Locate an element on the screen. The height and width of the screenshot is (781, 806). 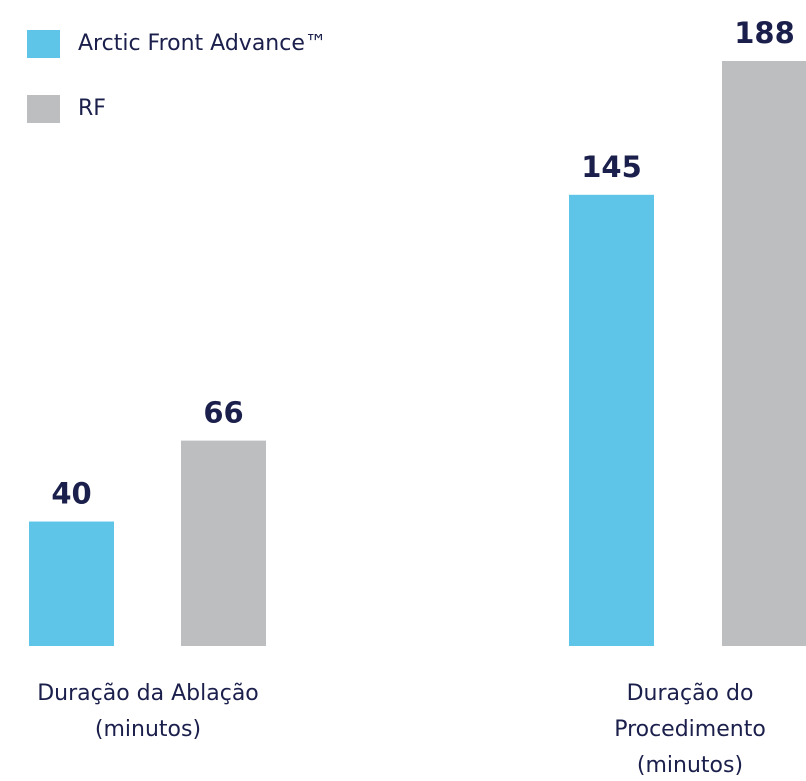
legend-label: Arctic Front Advance™ is located at coordinates (202, 43).